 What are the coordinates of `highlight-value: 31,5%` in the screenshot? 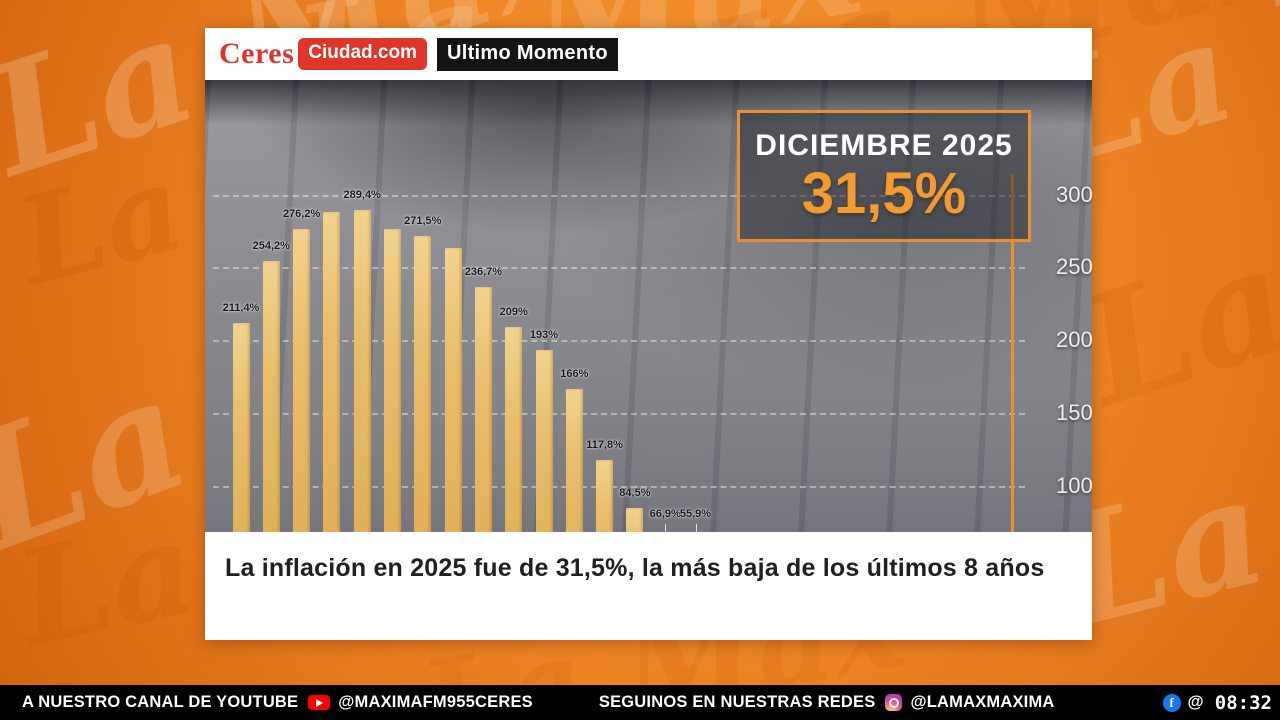 It's located at (884, 193).